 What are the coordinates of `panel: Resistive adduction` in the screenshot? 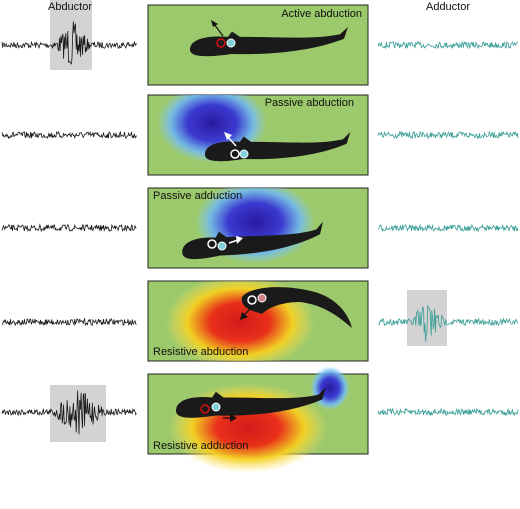 It's located at (258, 419).